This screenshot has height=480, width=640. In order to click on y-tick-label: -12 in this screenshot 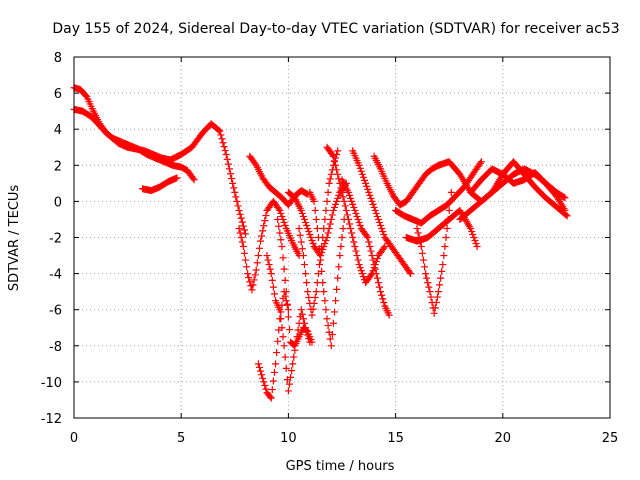, I will do `click(51, 419)`.